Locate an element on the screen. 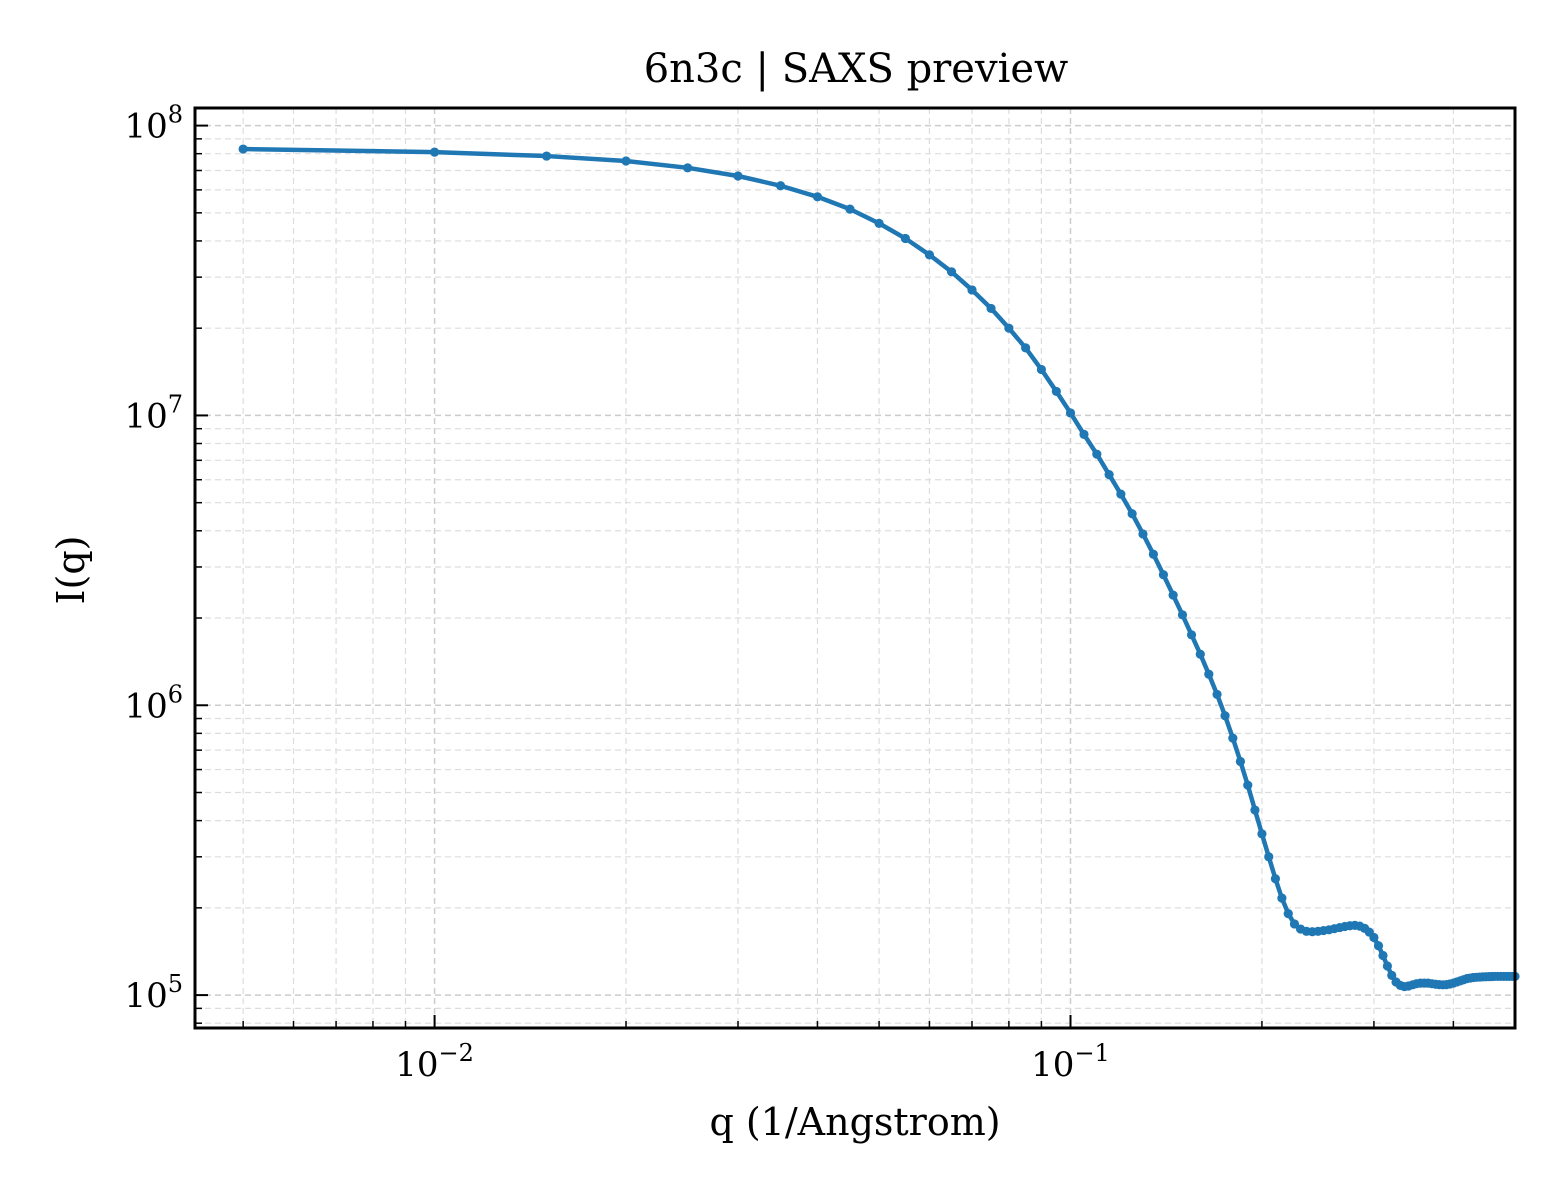  y-tick-label: 10⁷ is located at coordinates (153, 413).